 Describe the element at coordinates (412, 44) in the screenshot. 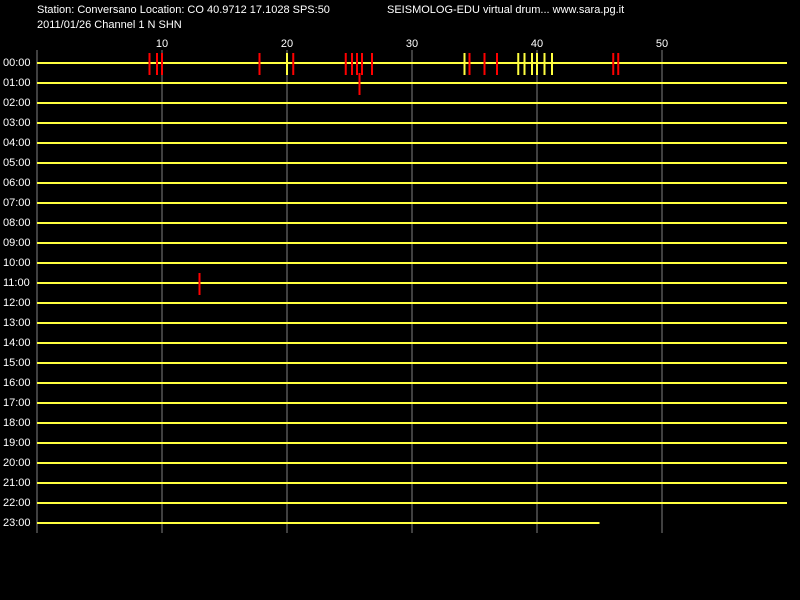

I see `x-tick-label: 30` at that location.